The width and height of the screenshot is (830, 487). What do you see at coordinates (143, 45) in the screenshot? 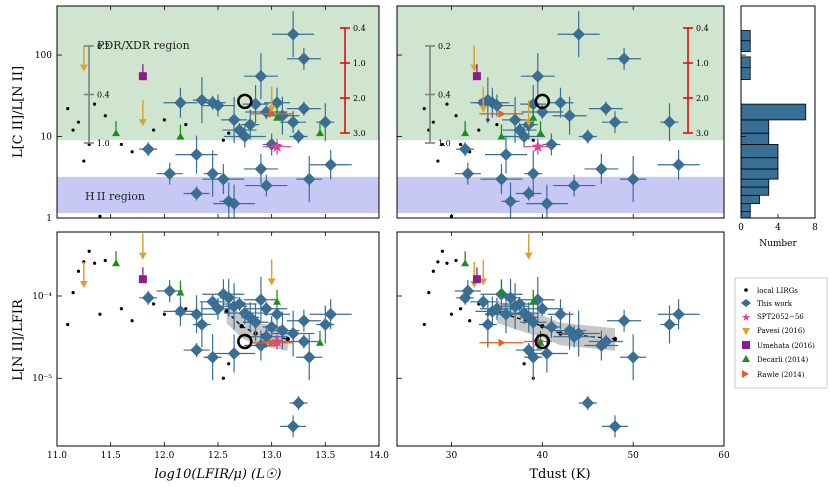
I see `pdr-region-label: PDR/XDR region` at bounding box center [143, 45].